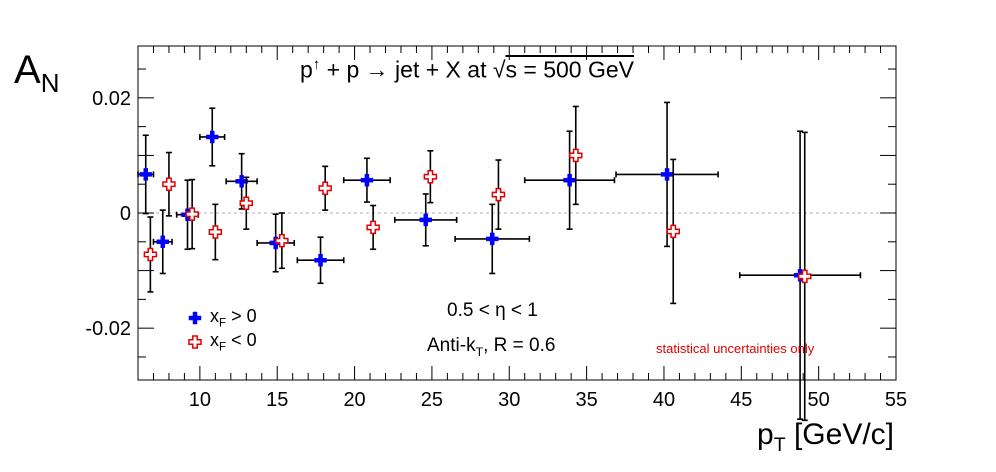  Describe the element at coordinates (195, 342) in the screenshot. I see `legend-marker-xf-negative` at that location.